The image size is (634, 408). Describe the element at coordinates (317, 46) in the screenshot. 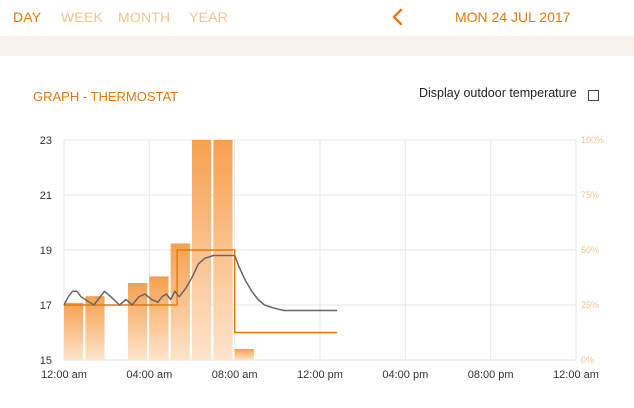

I see `separator-band` at that location.